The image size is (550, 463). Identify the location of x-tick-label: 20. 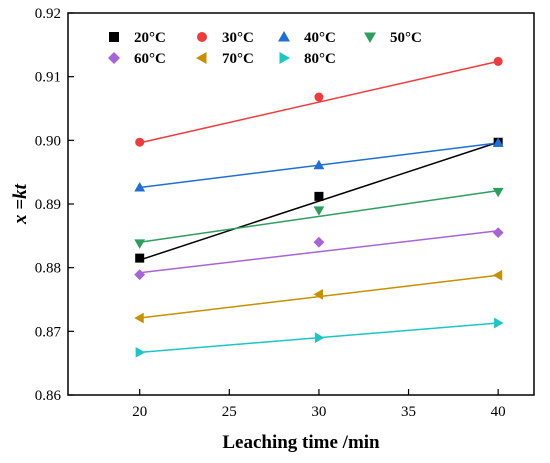
(139, 412).